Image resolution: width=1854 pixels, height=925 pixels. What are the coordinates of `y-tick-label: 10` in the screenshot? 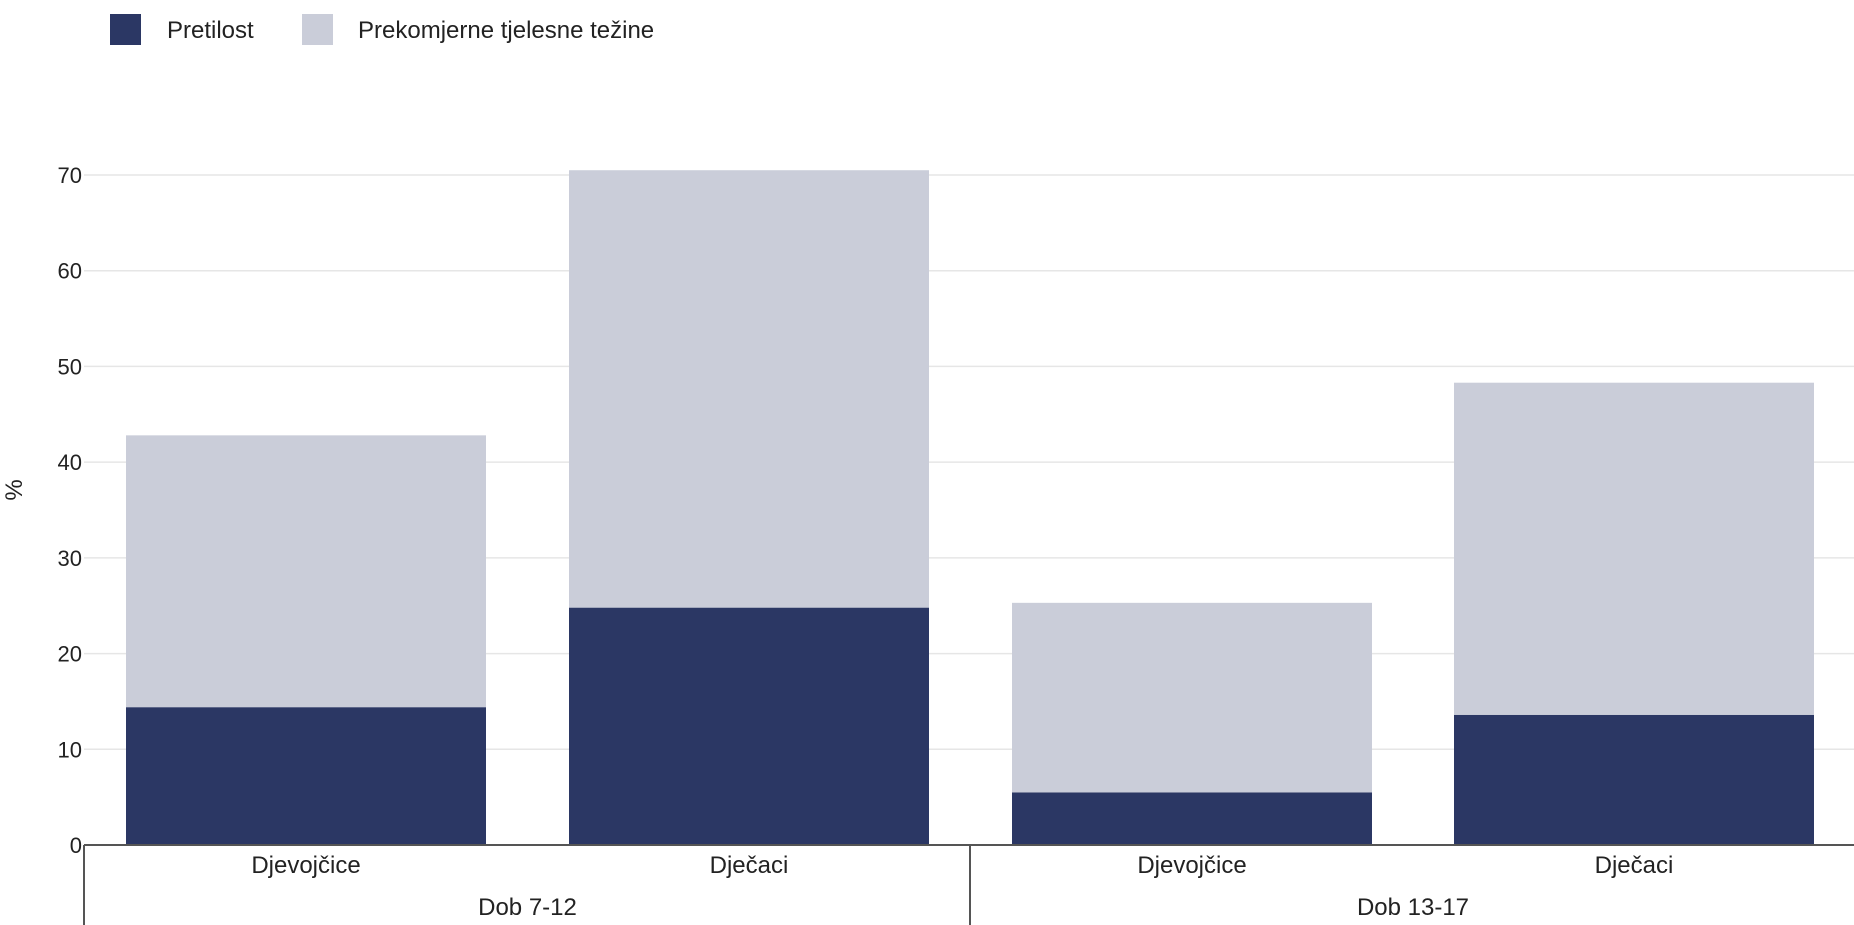 It's located at (70, 749).